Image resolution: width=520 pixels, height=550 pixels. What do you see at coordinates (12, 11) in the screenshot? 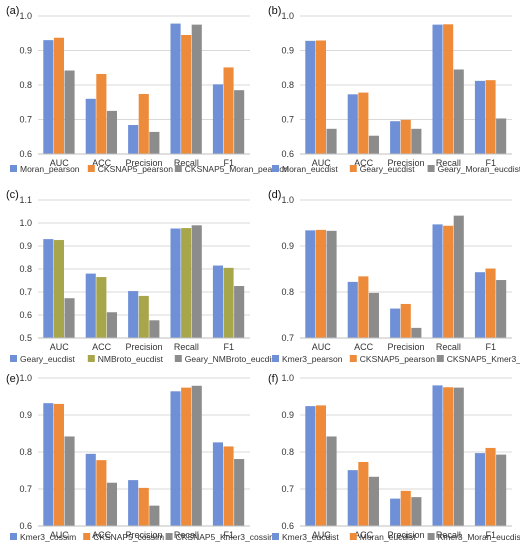
I see `panel-label: (a)` at bounding box center [12, 11].